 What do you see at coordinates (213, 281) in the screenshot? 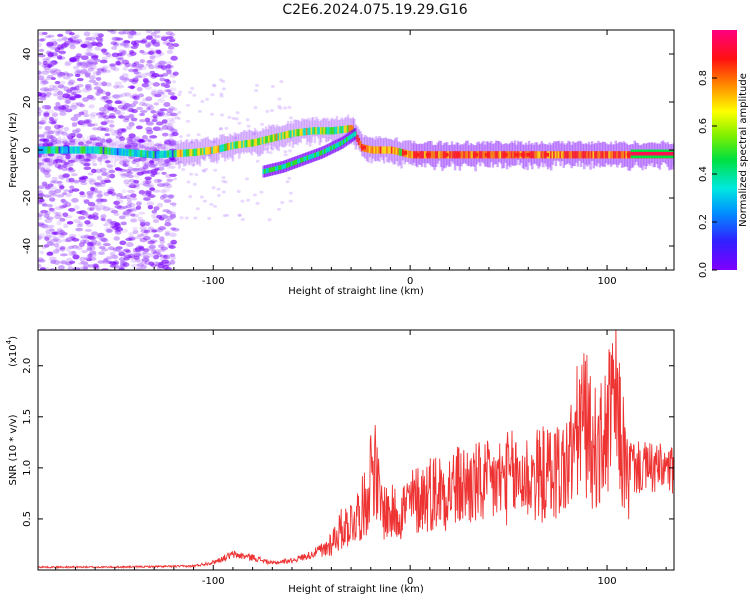
I see `spectrogram-xtick-label: -100` at bounding box center [213, 281].